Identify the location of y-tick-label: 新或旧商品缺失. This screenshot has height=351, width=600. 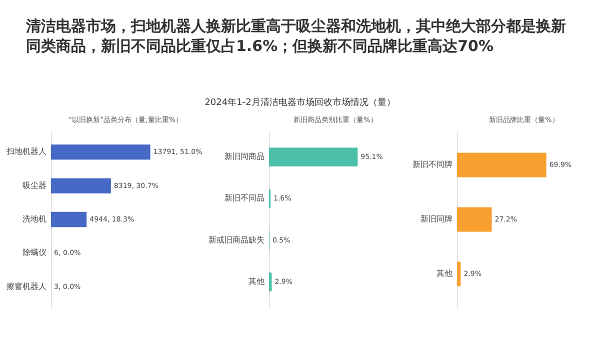
(236, 239).